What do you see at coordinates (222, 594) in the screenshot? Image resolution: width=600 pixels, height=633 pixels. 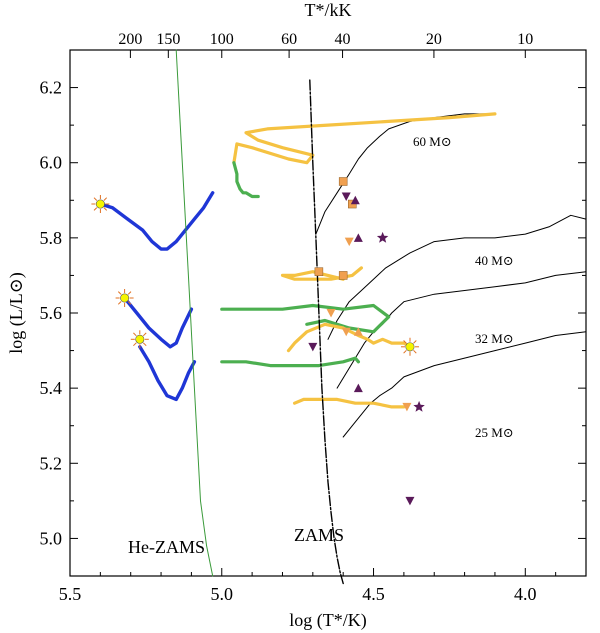 I see `x-tick-label: 5.0` at bounding box center [222, 594].